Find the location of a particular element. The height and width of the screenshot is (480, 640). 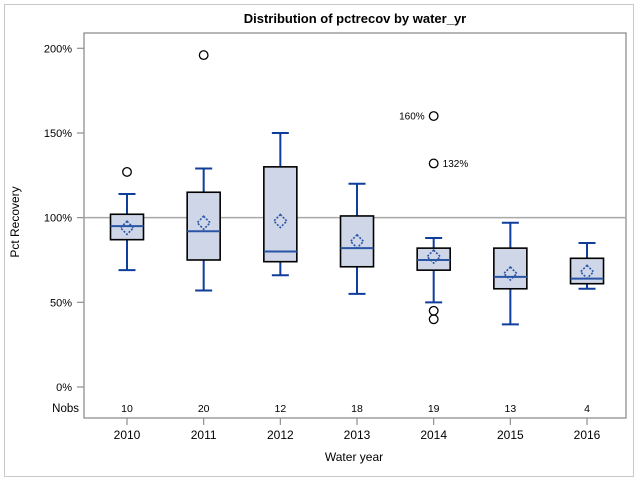

x-tick-label: 2010 is located at coordinates (127, 435).